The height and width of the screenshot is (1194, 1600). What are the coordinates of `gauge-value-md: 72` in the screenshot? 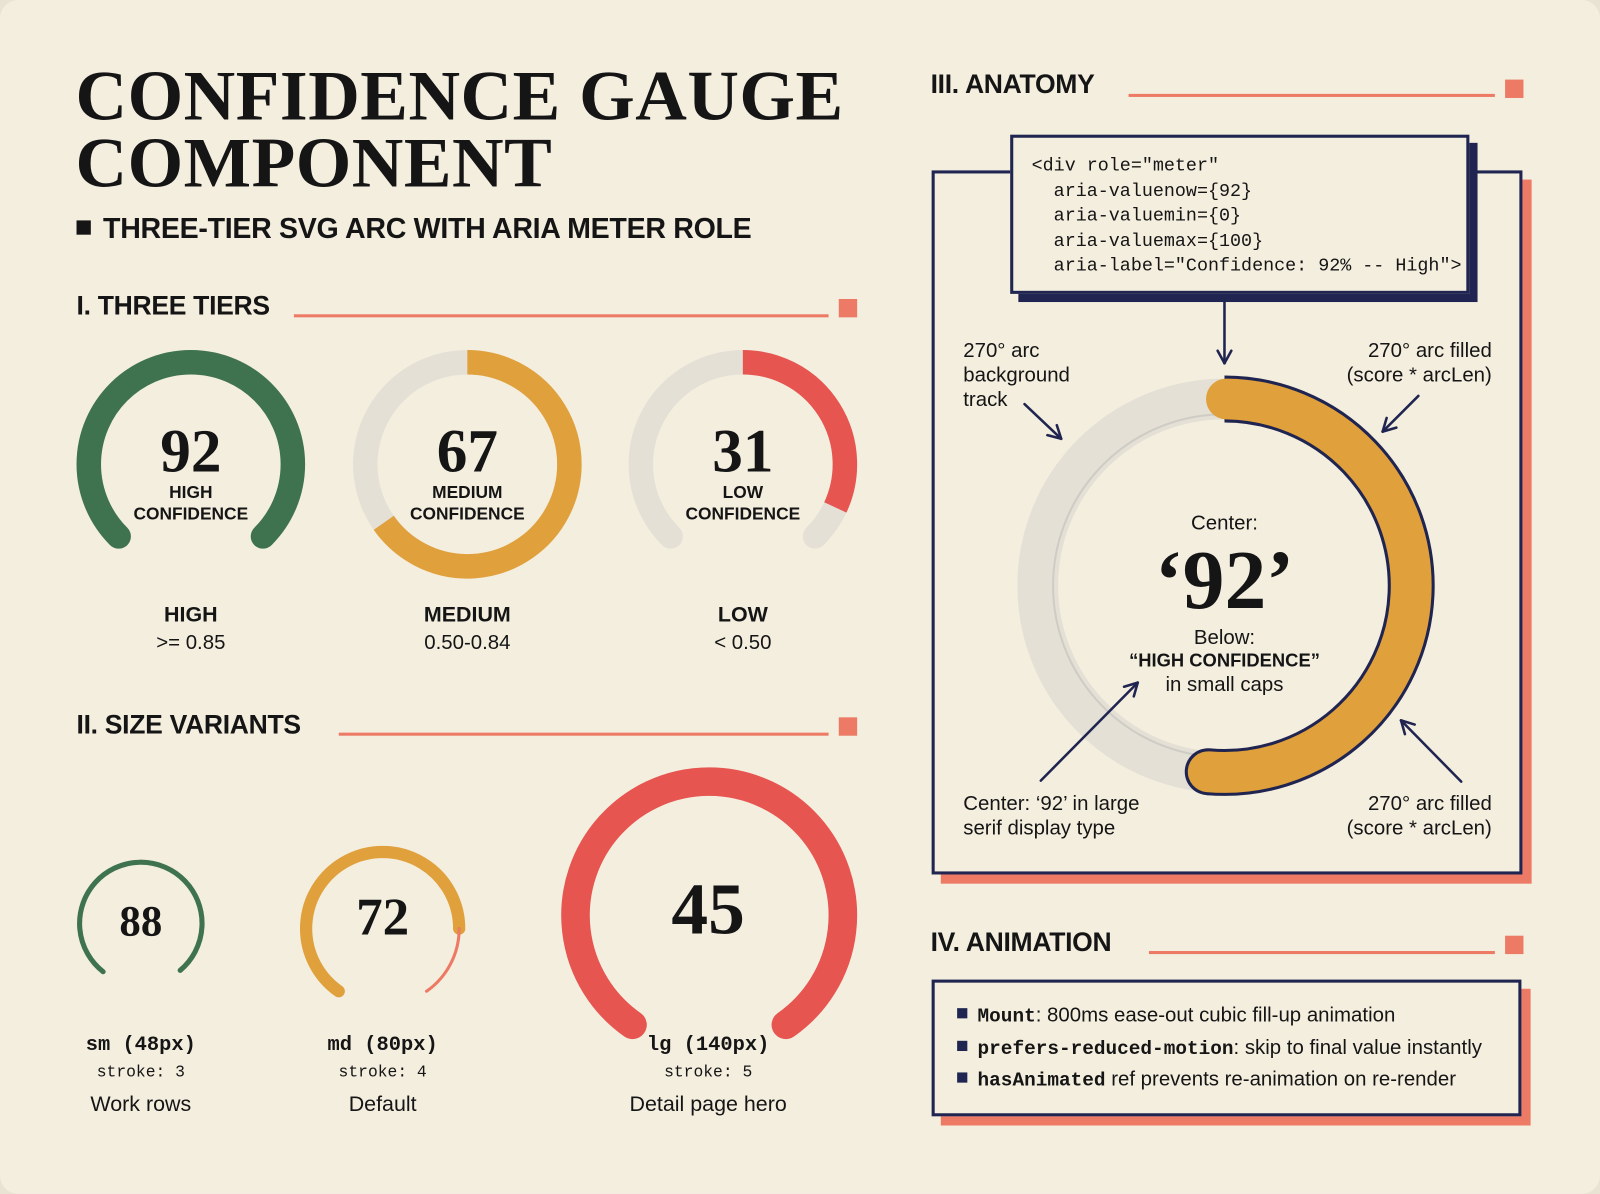 It's located at (383, 917).